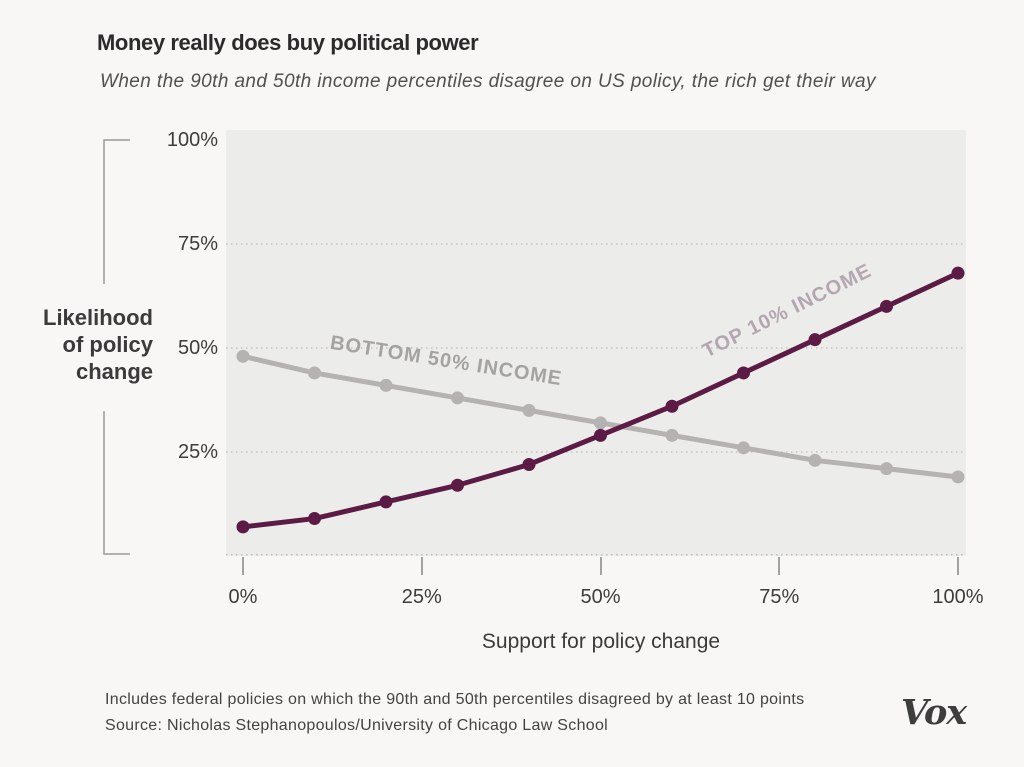 Image resolution: width=1024 pixels, height=767 pixels. I want to click on y-tick-label: 75%, so click(197, 243).